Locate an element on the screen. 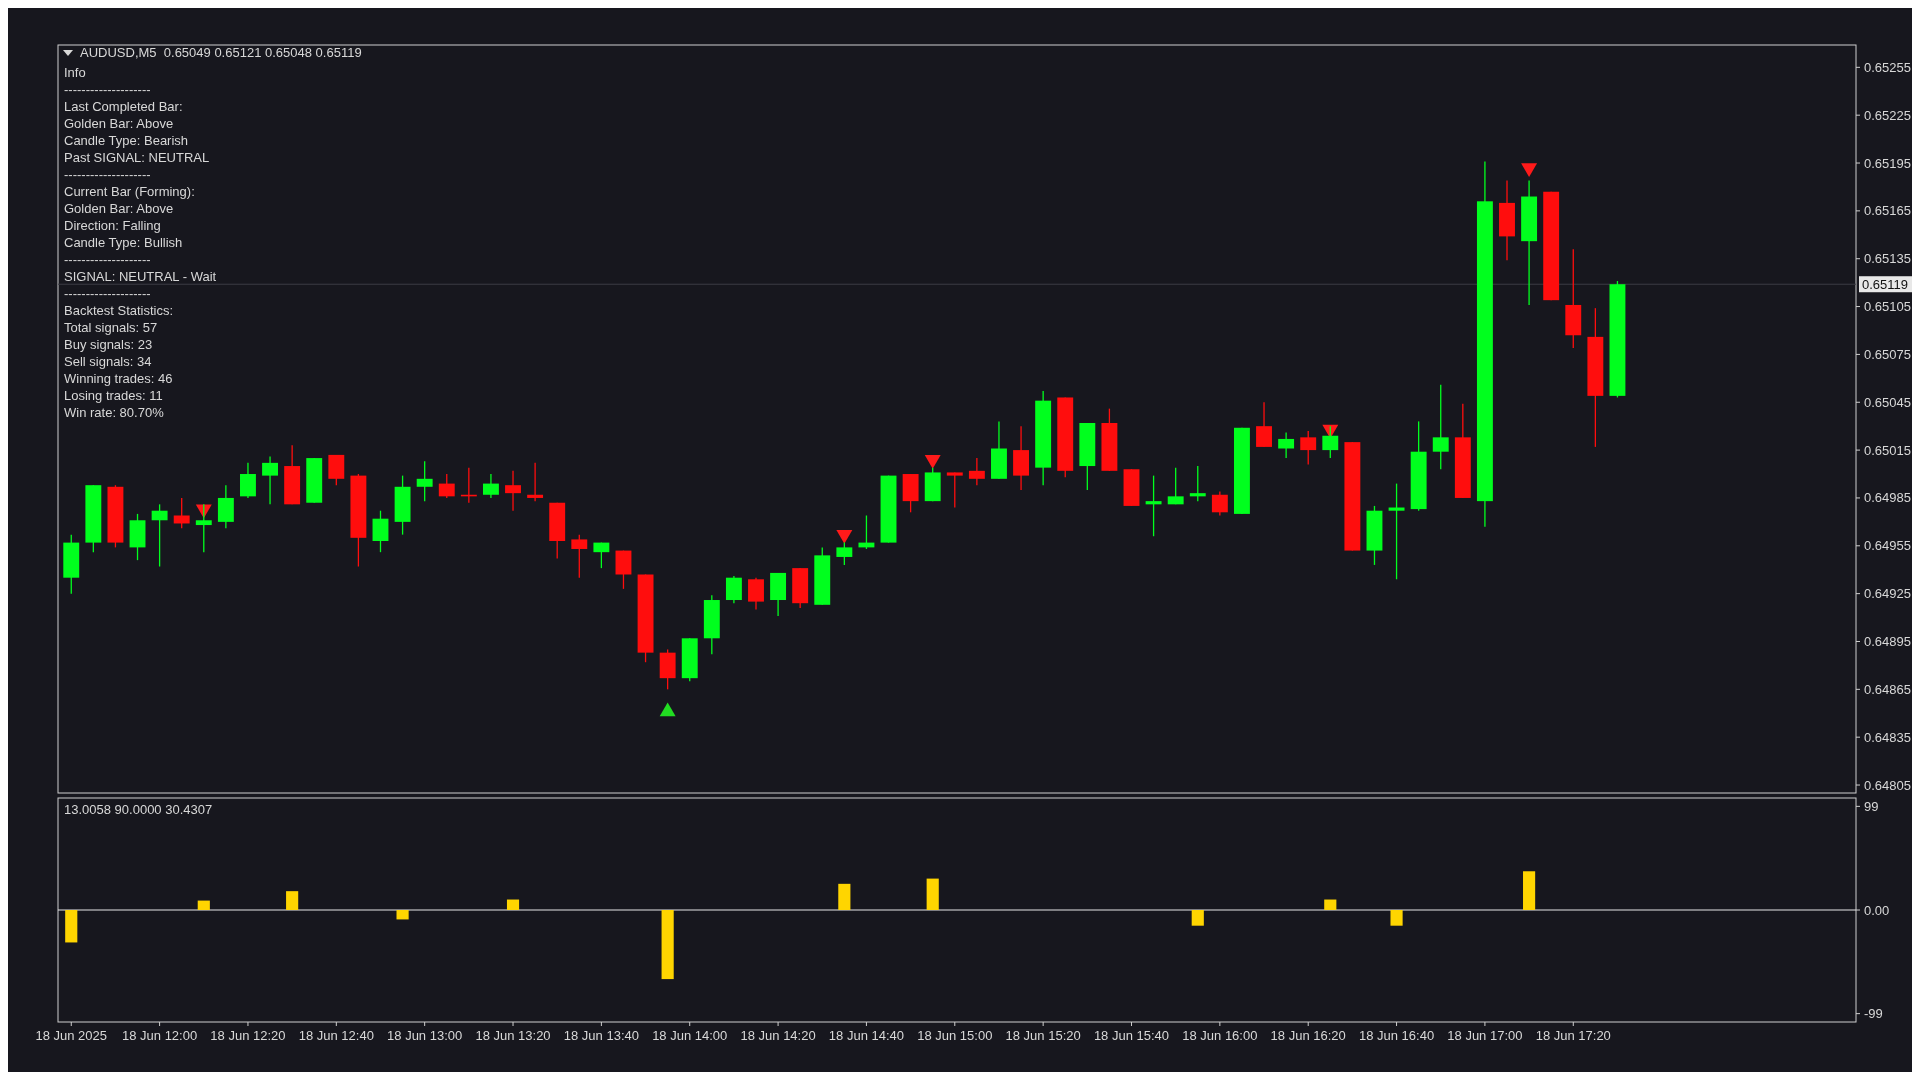 The width and height of the screenshot is (1920, 1080). y-tick-label: 99 is located at coordinates (1871, 806).